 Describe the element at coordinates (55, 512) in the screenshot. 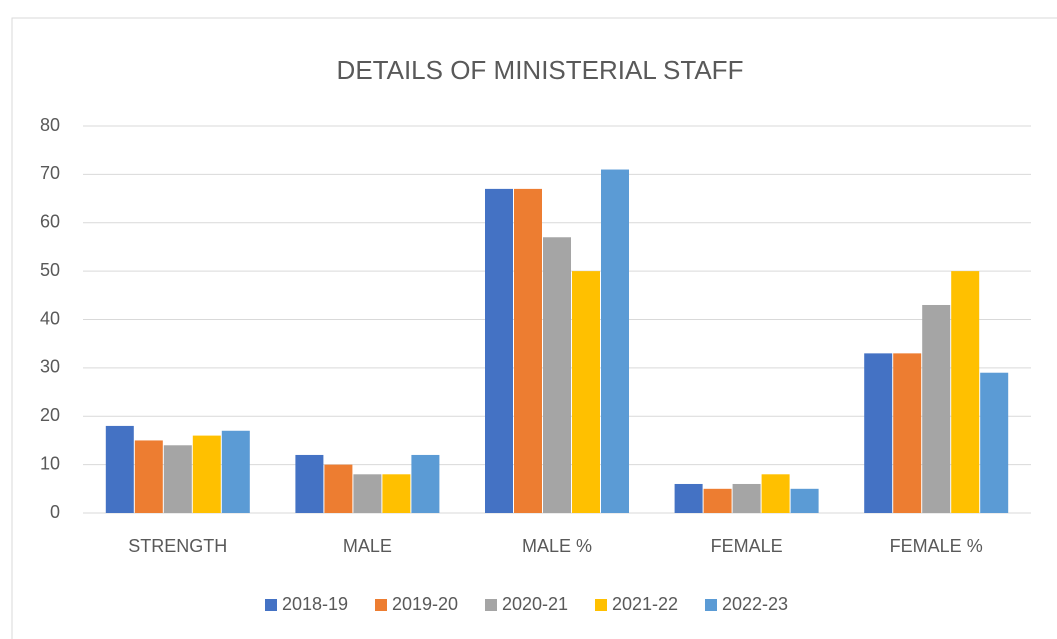

I see `y-tick-label: 0` at that location.